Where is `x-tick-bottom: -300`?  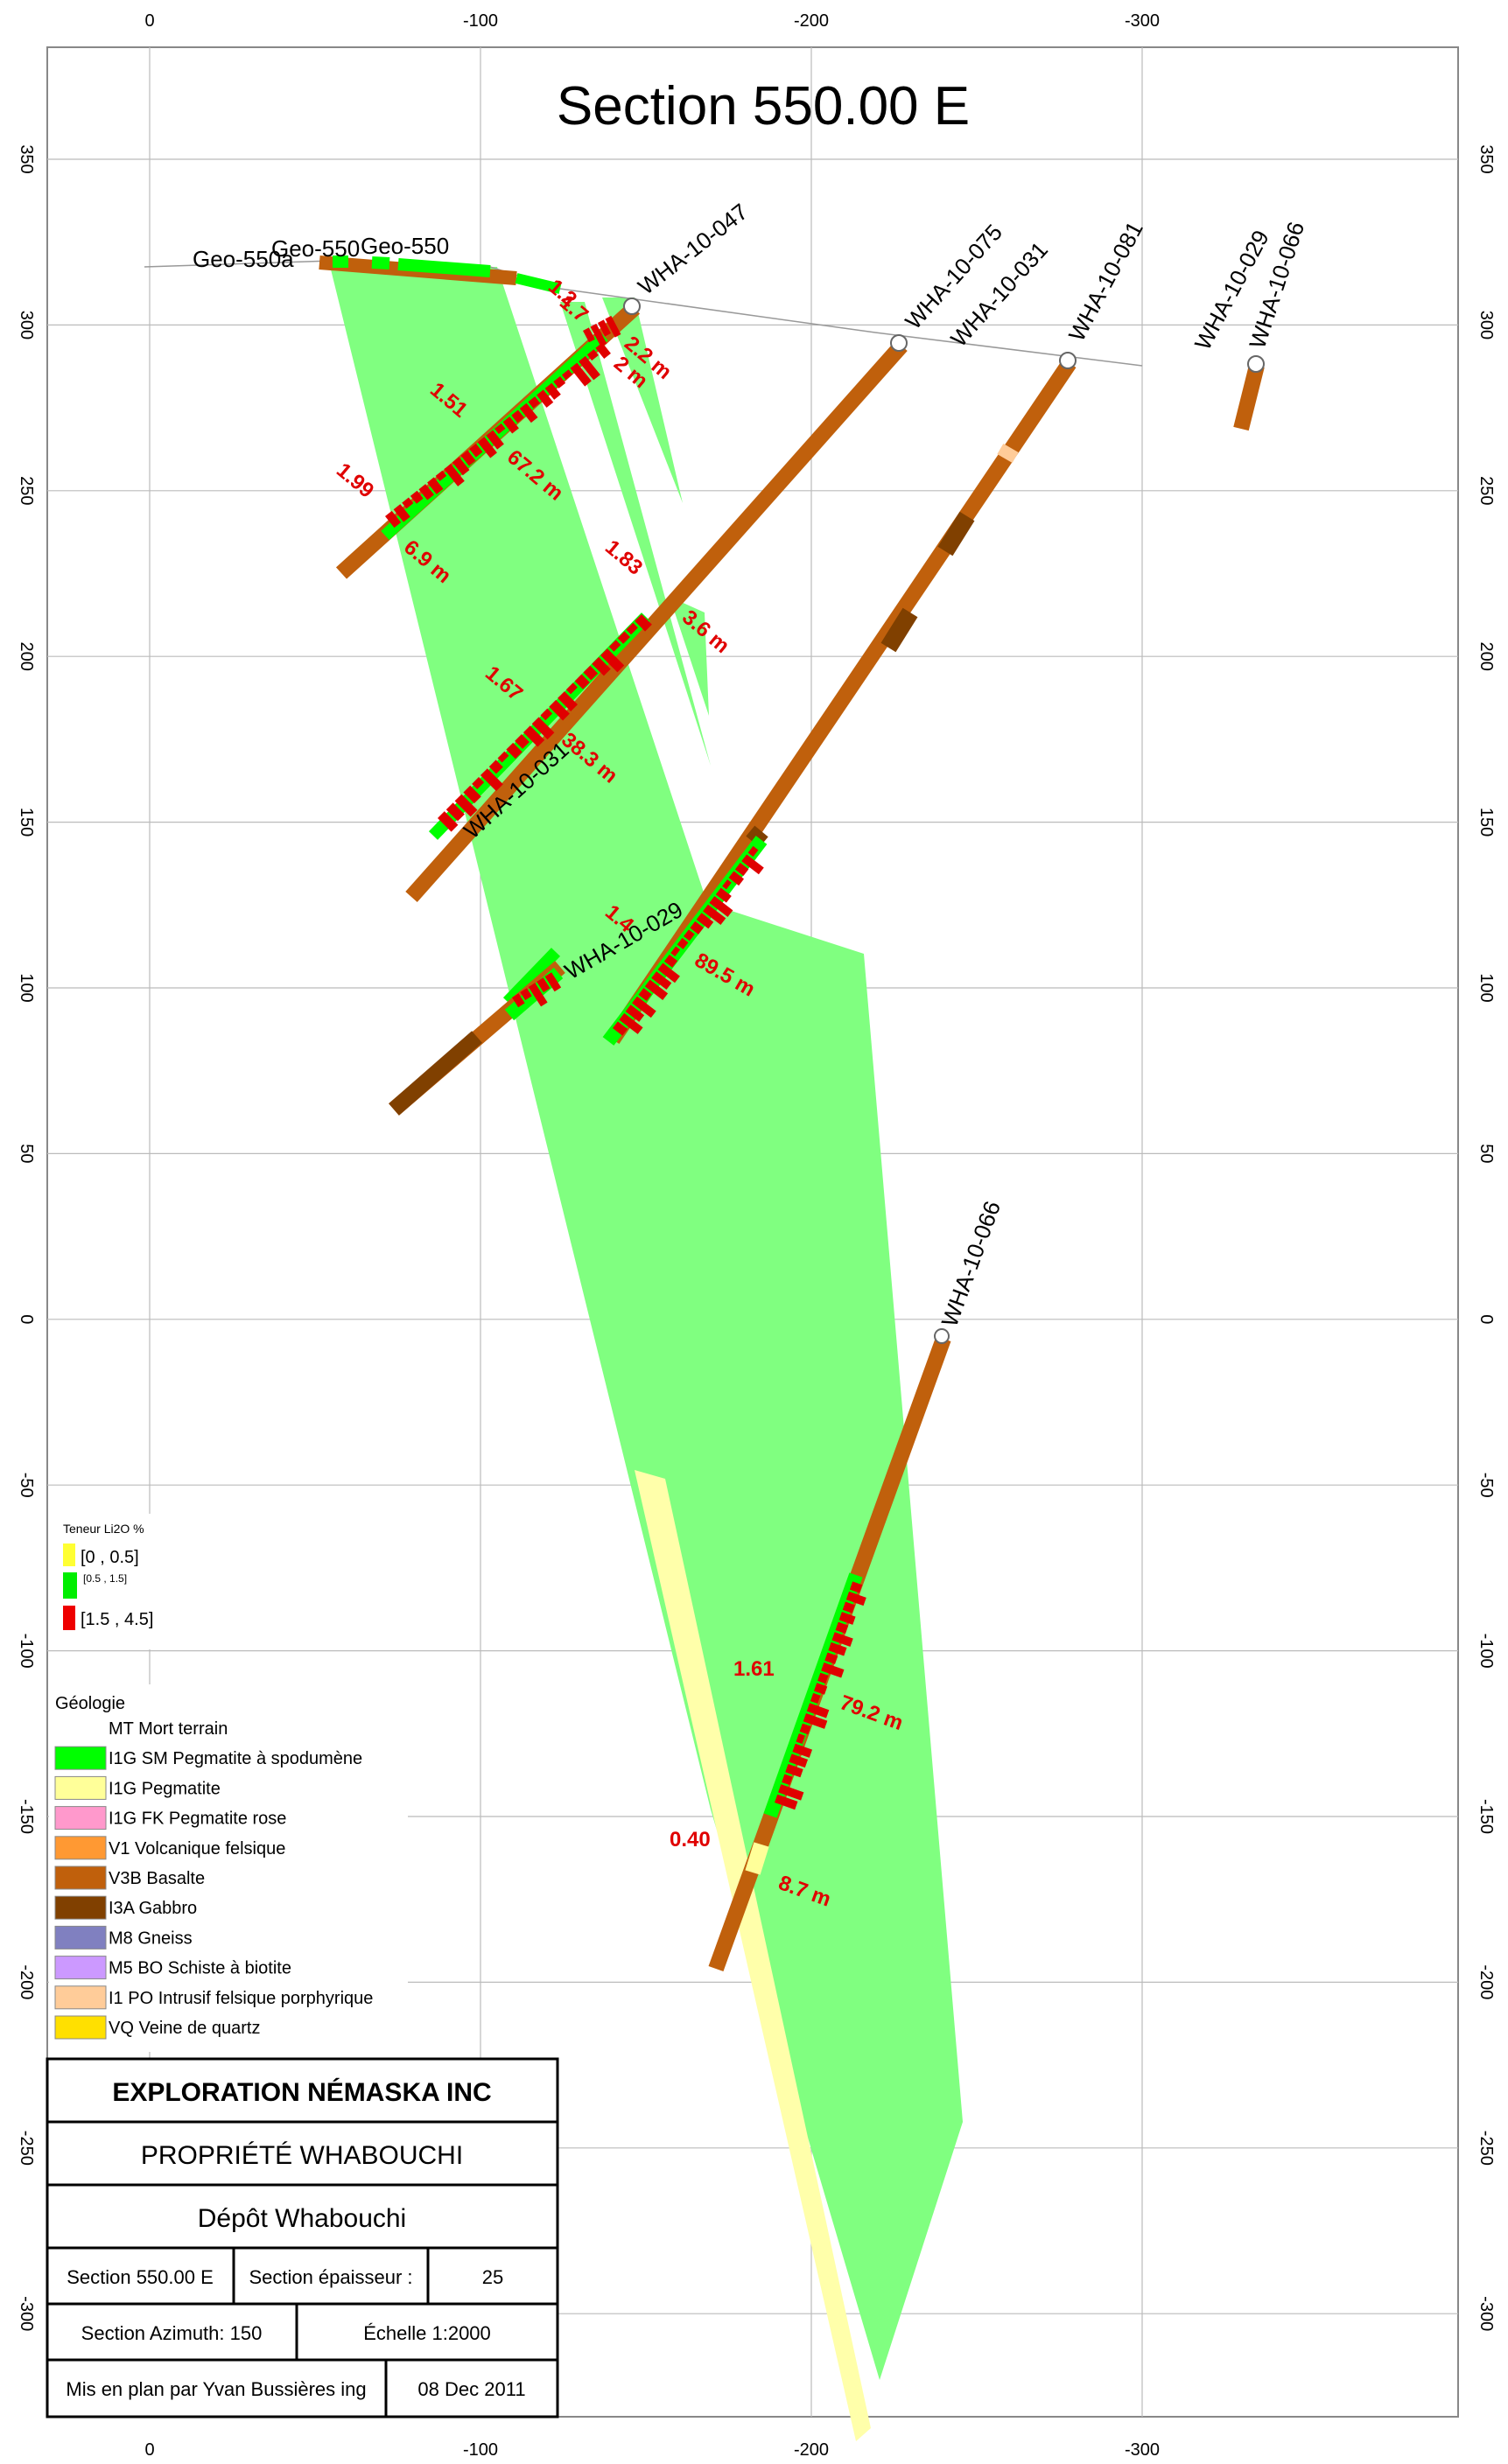 x-tick-bottom: -300 is located at coordinates (1142, 2450).